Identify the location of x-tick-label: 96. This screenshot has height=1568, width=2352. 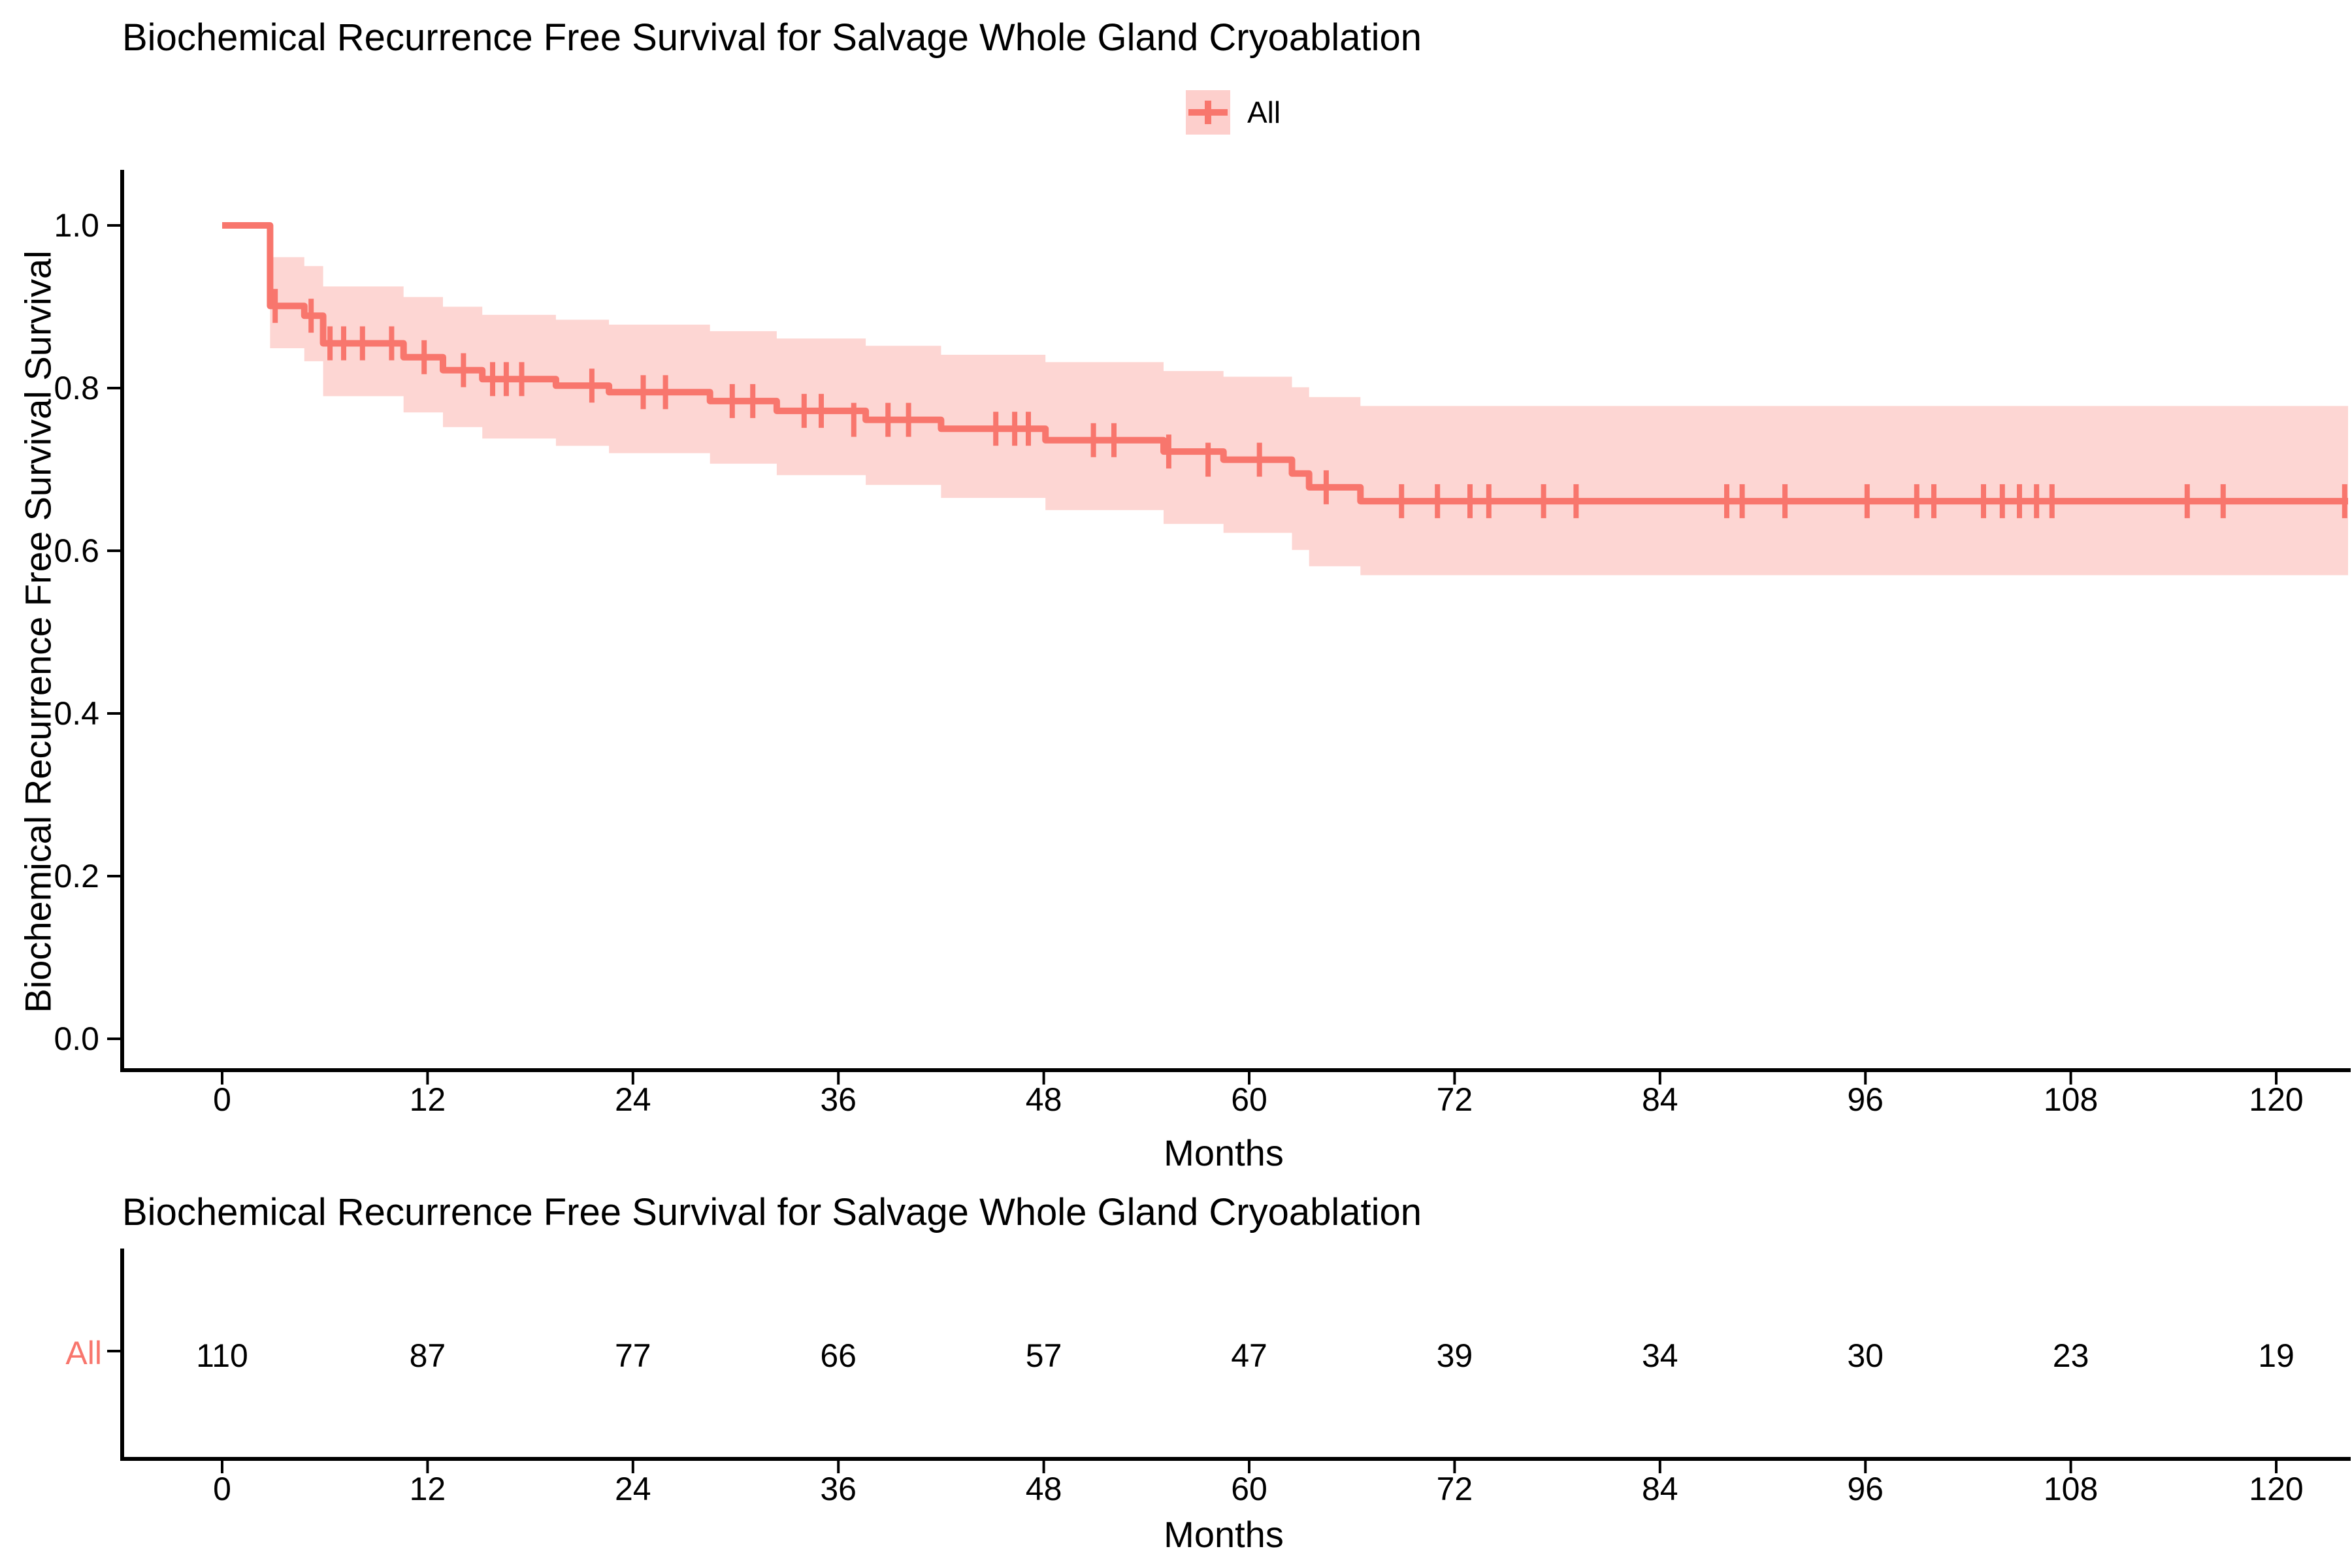
(1865, 1099).